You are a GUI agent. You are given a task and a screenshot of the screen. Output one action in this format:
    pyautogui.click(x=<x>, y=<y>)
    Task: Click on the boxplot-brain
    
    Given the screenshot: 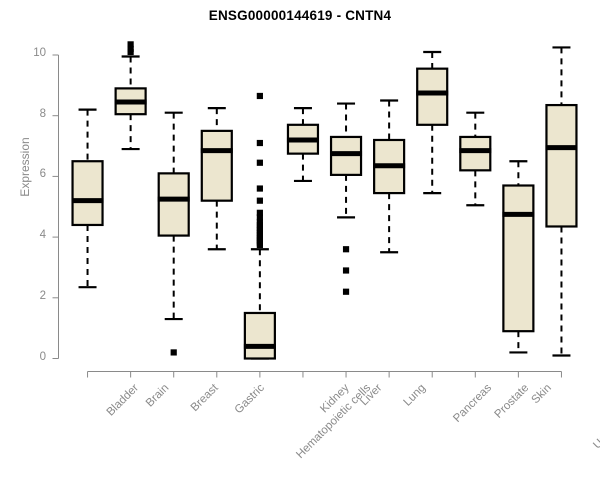 What is the action you would take?
    pyautogui.click(x=130, y=96)
    